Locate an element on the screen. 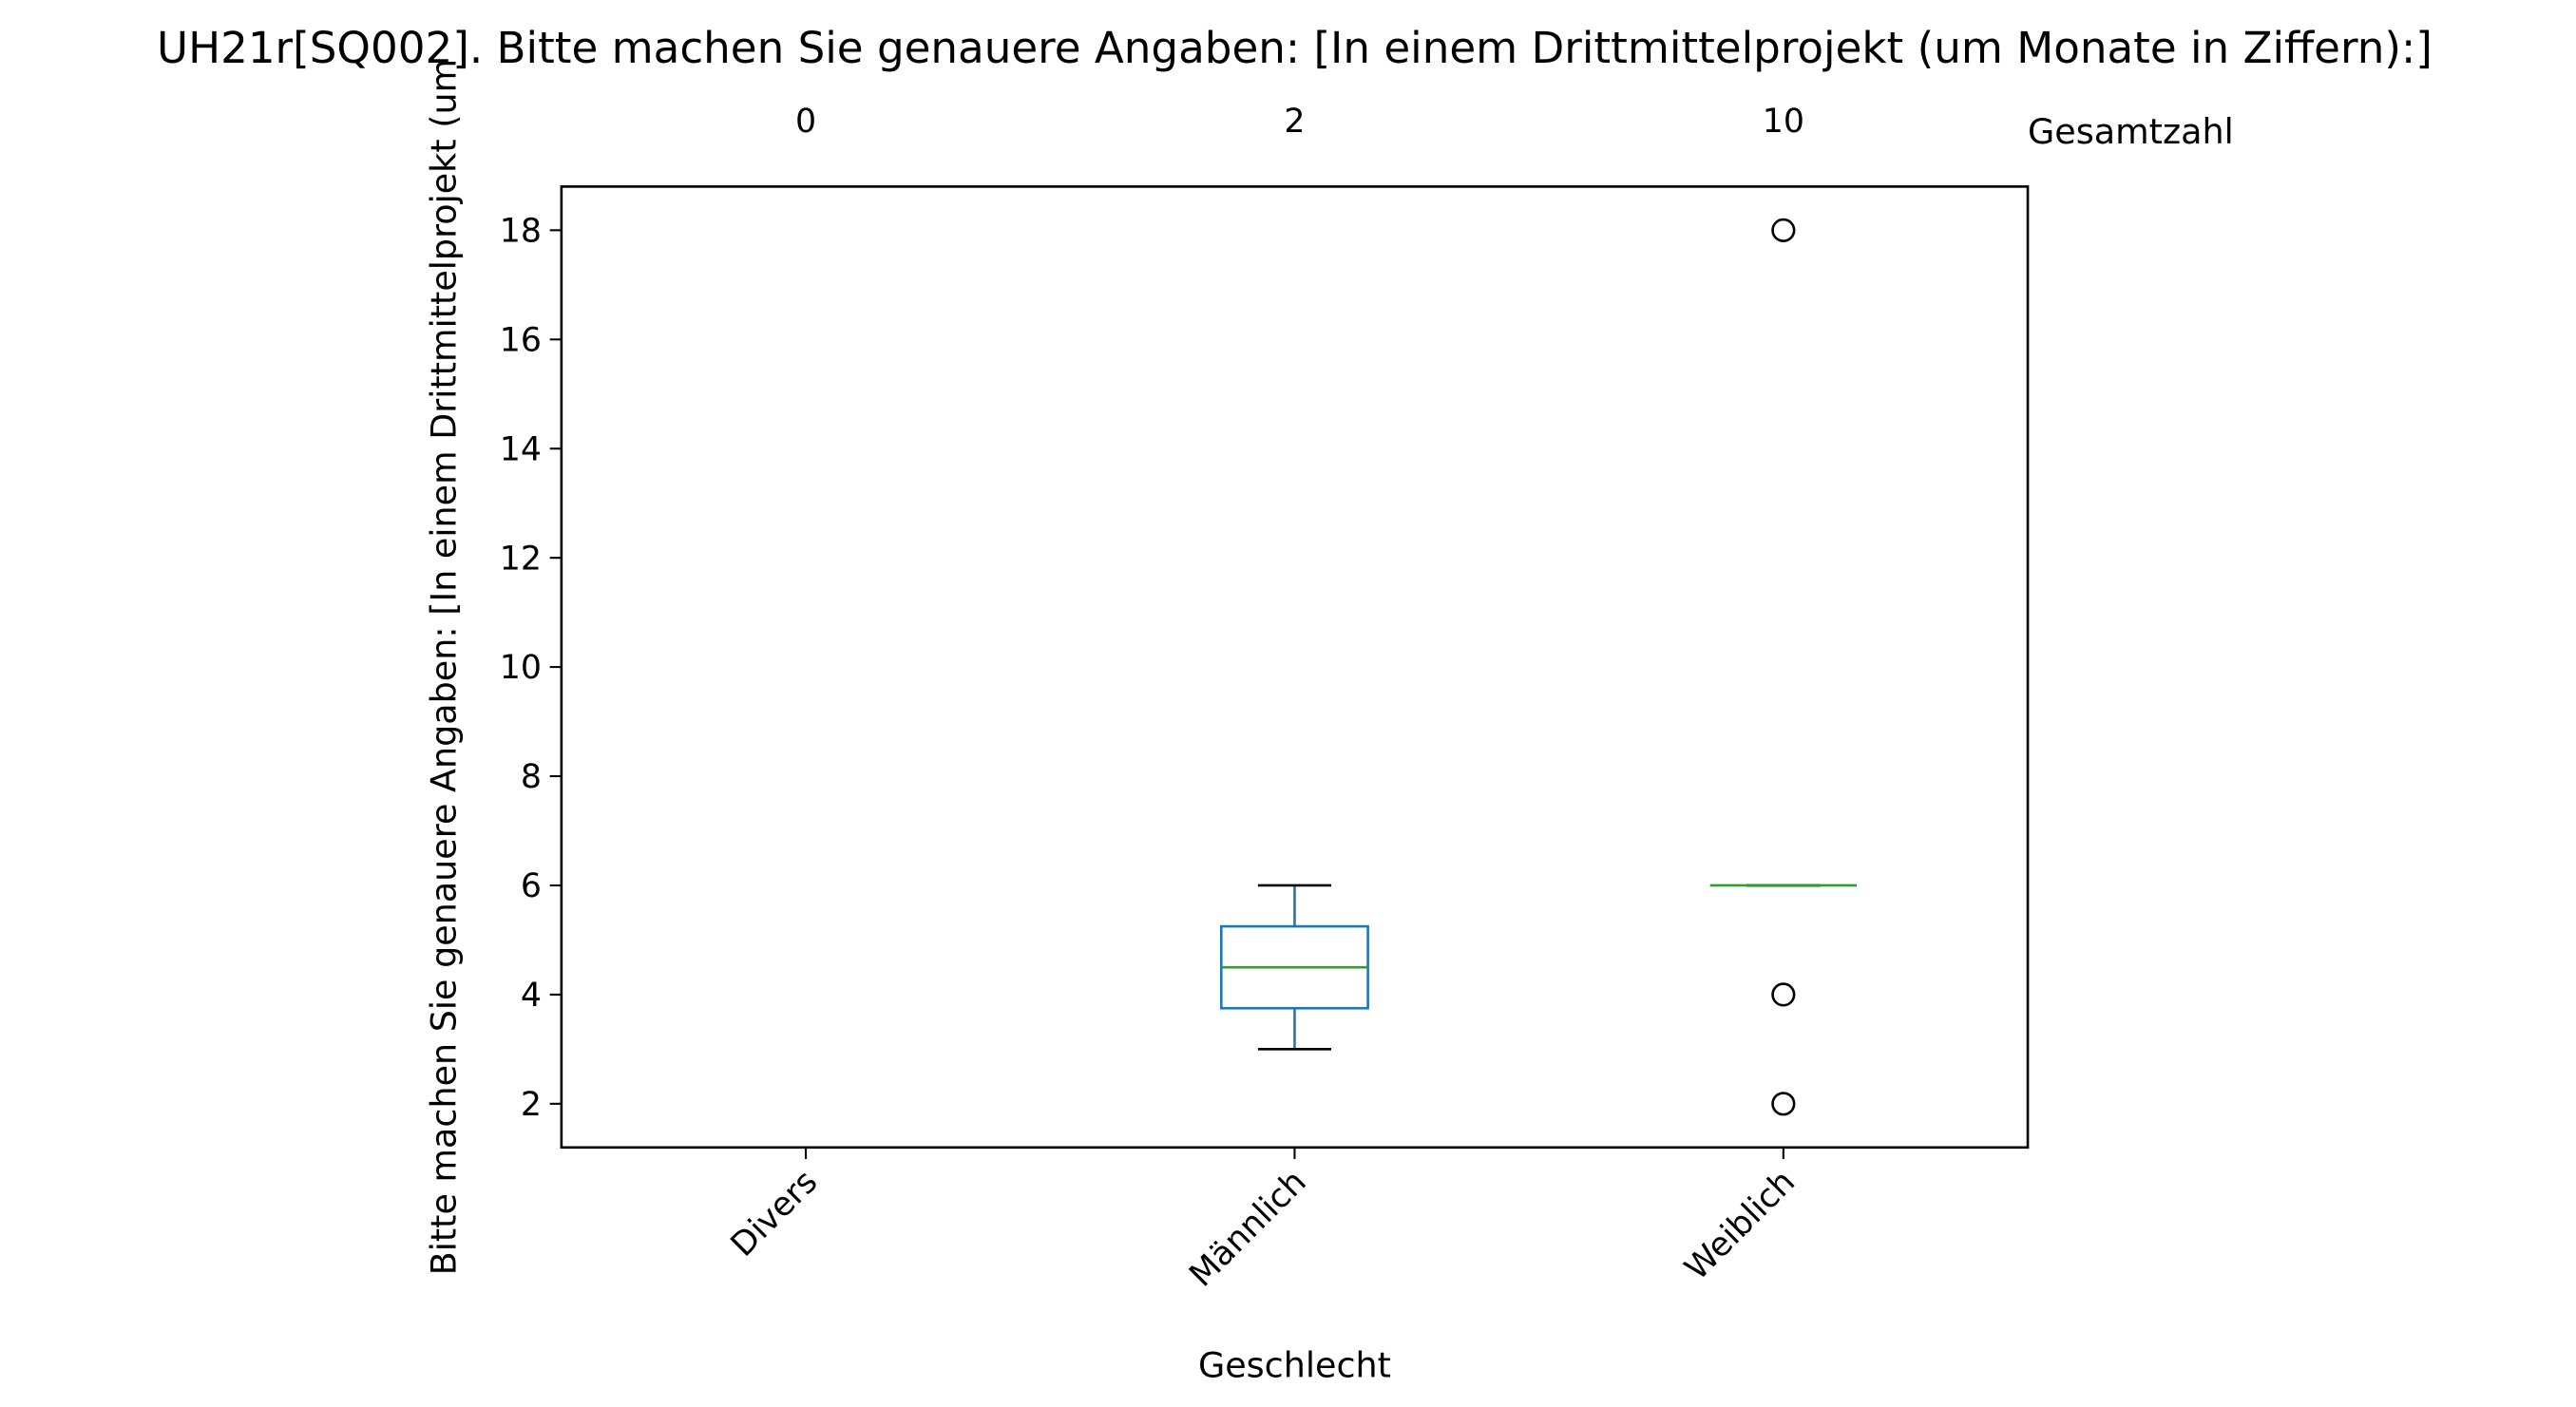 Image resolution: width=2576 pixels, height=1407 pixels. counts-label: Gesamtzahl is located at coordinates (2131, 131).